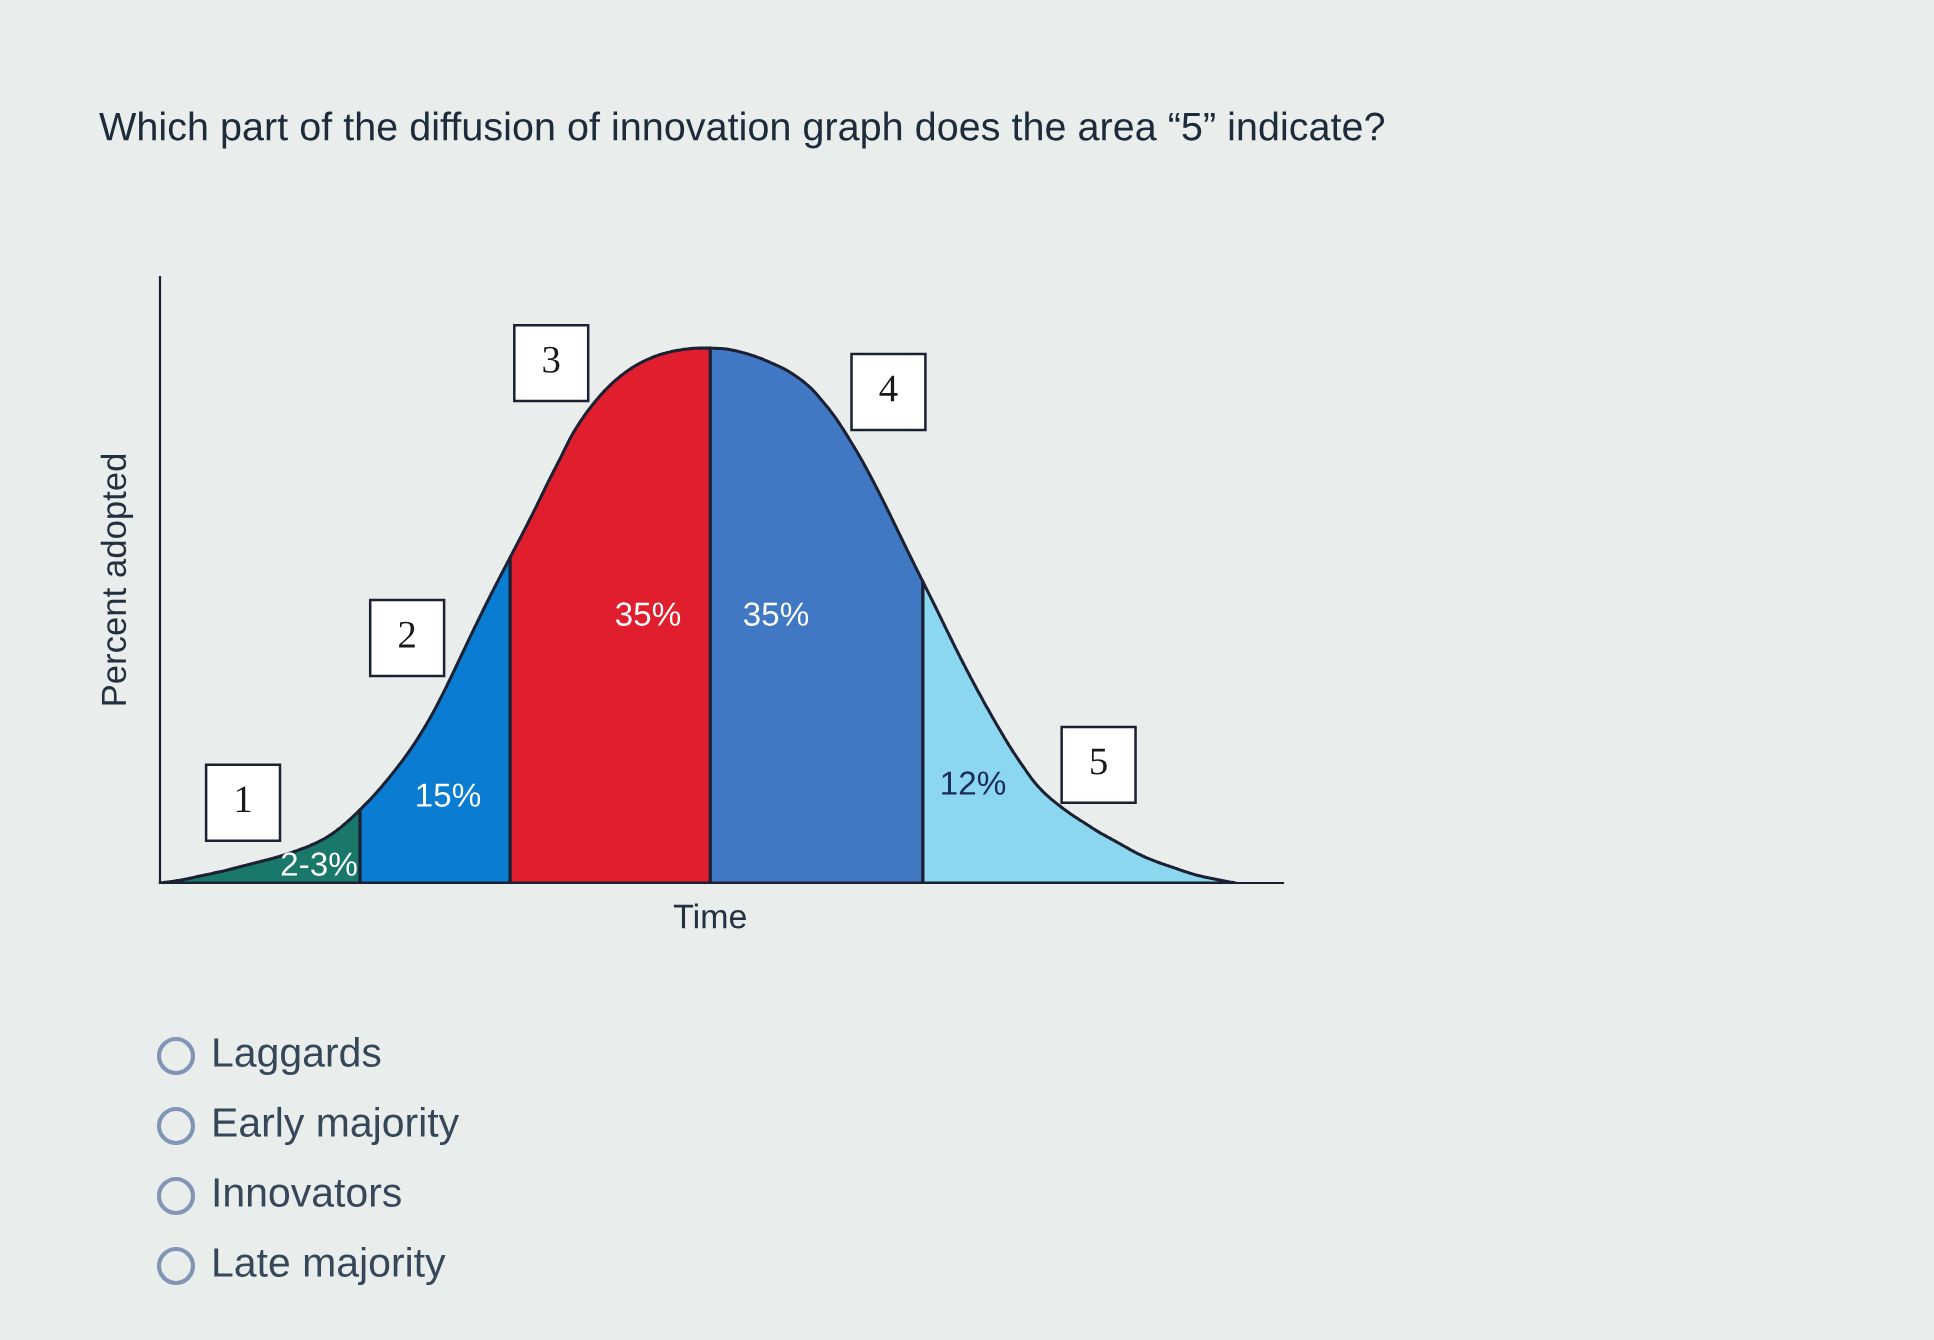 The width and height of the screenshot is (1934, 1340). I want to click on annotation: 2-3%, so click(319, 864).